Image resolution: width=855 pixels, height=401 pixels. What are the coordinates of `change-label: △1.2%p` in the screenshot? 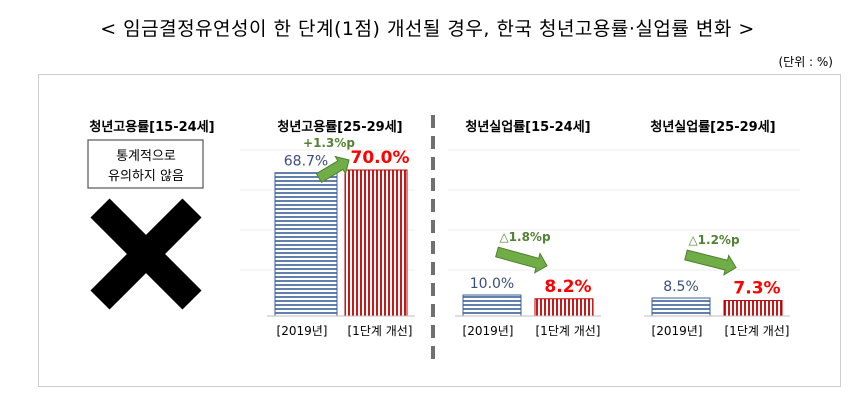 It's located at (714, 240).